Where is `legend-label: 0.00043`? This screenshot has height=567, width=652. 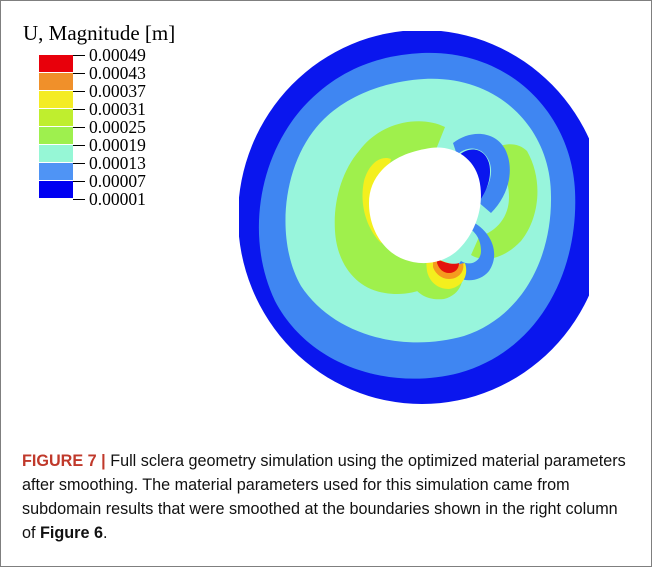
legend-label: 0.00043 is located at coordinates (117, 73).